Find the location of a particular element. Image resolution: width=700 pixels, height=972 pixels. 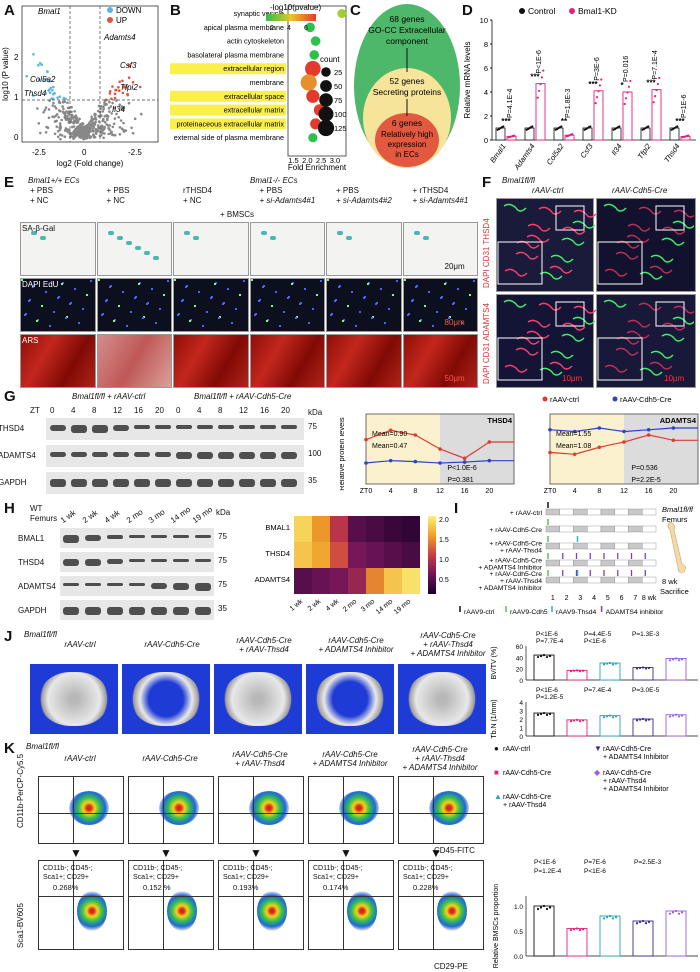

sa-beta-gal-stain is located at coordinates (146, 253).